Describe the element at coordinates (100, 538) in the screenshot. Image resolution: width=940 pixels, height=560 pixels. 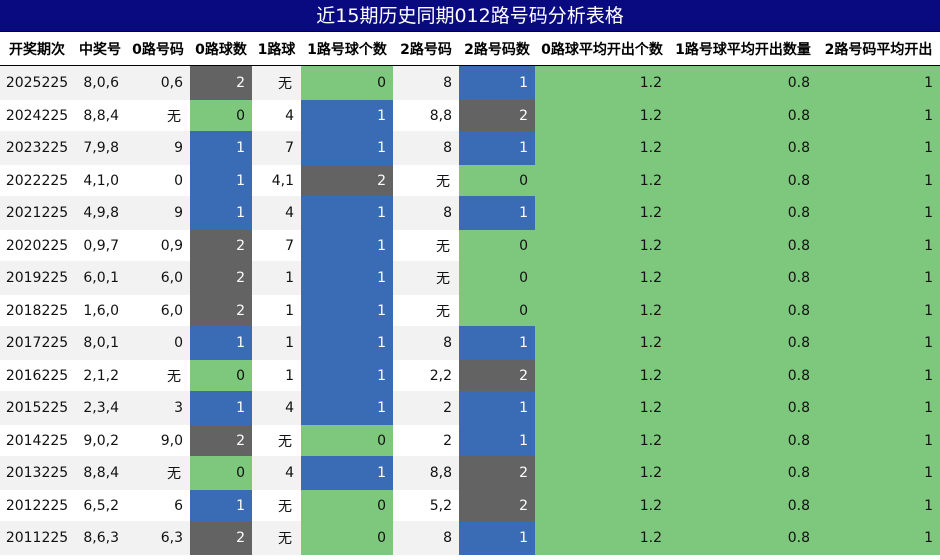
I see `table-cell: 8,6,3` at that location.